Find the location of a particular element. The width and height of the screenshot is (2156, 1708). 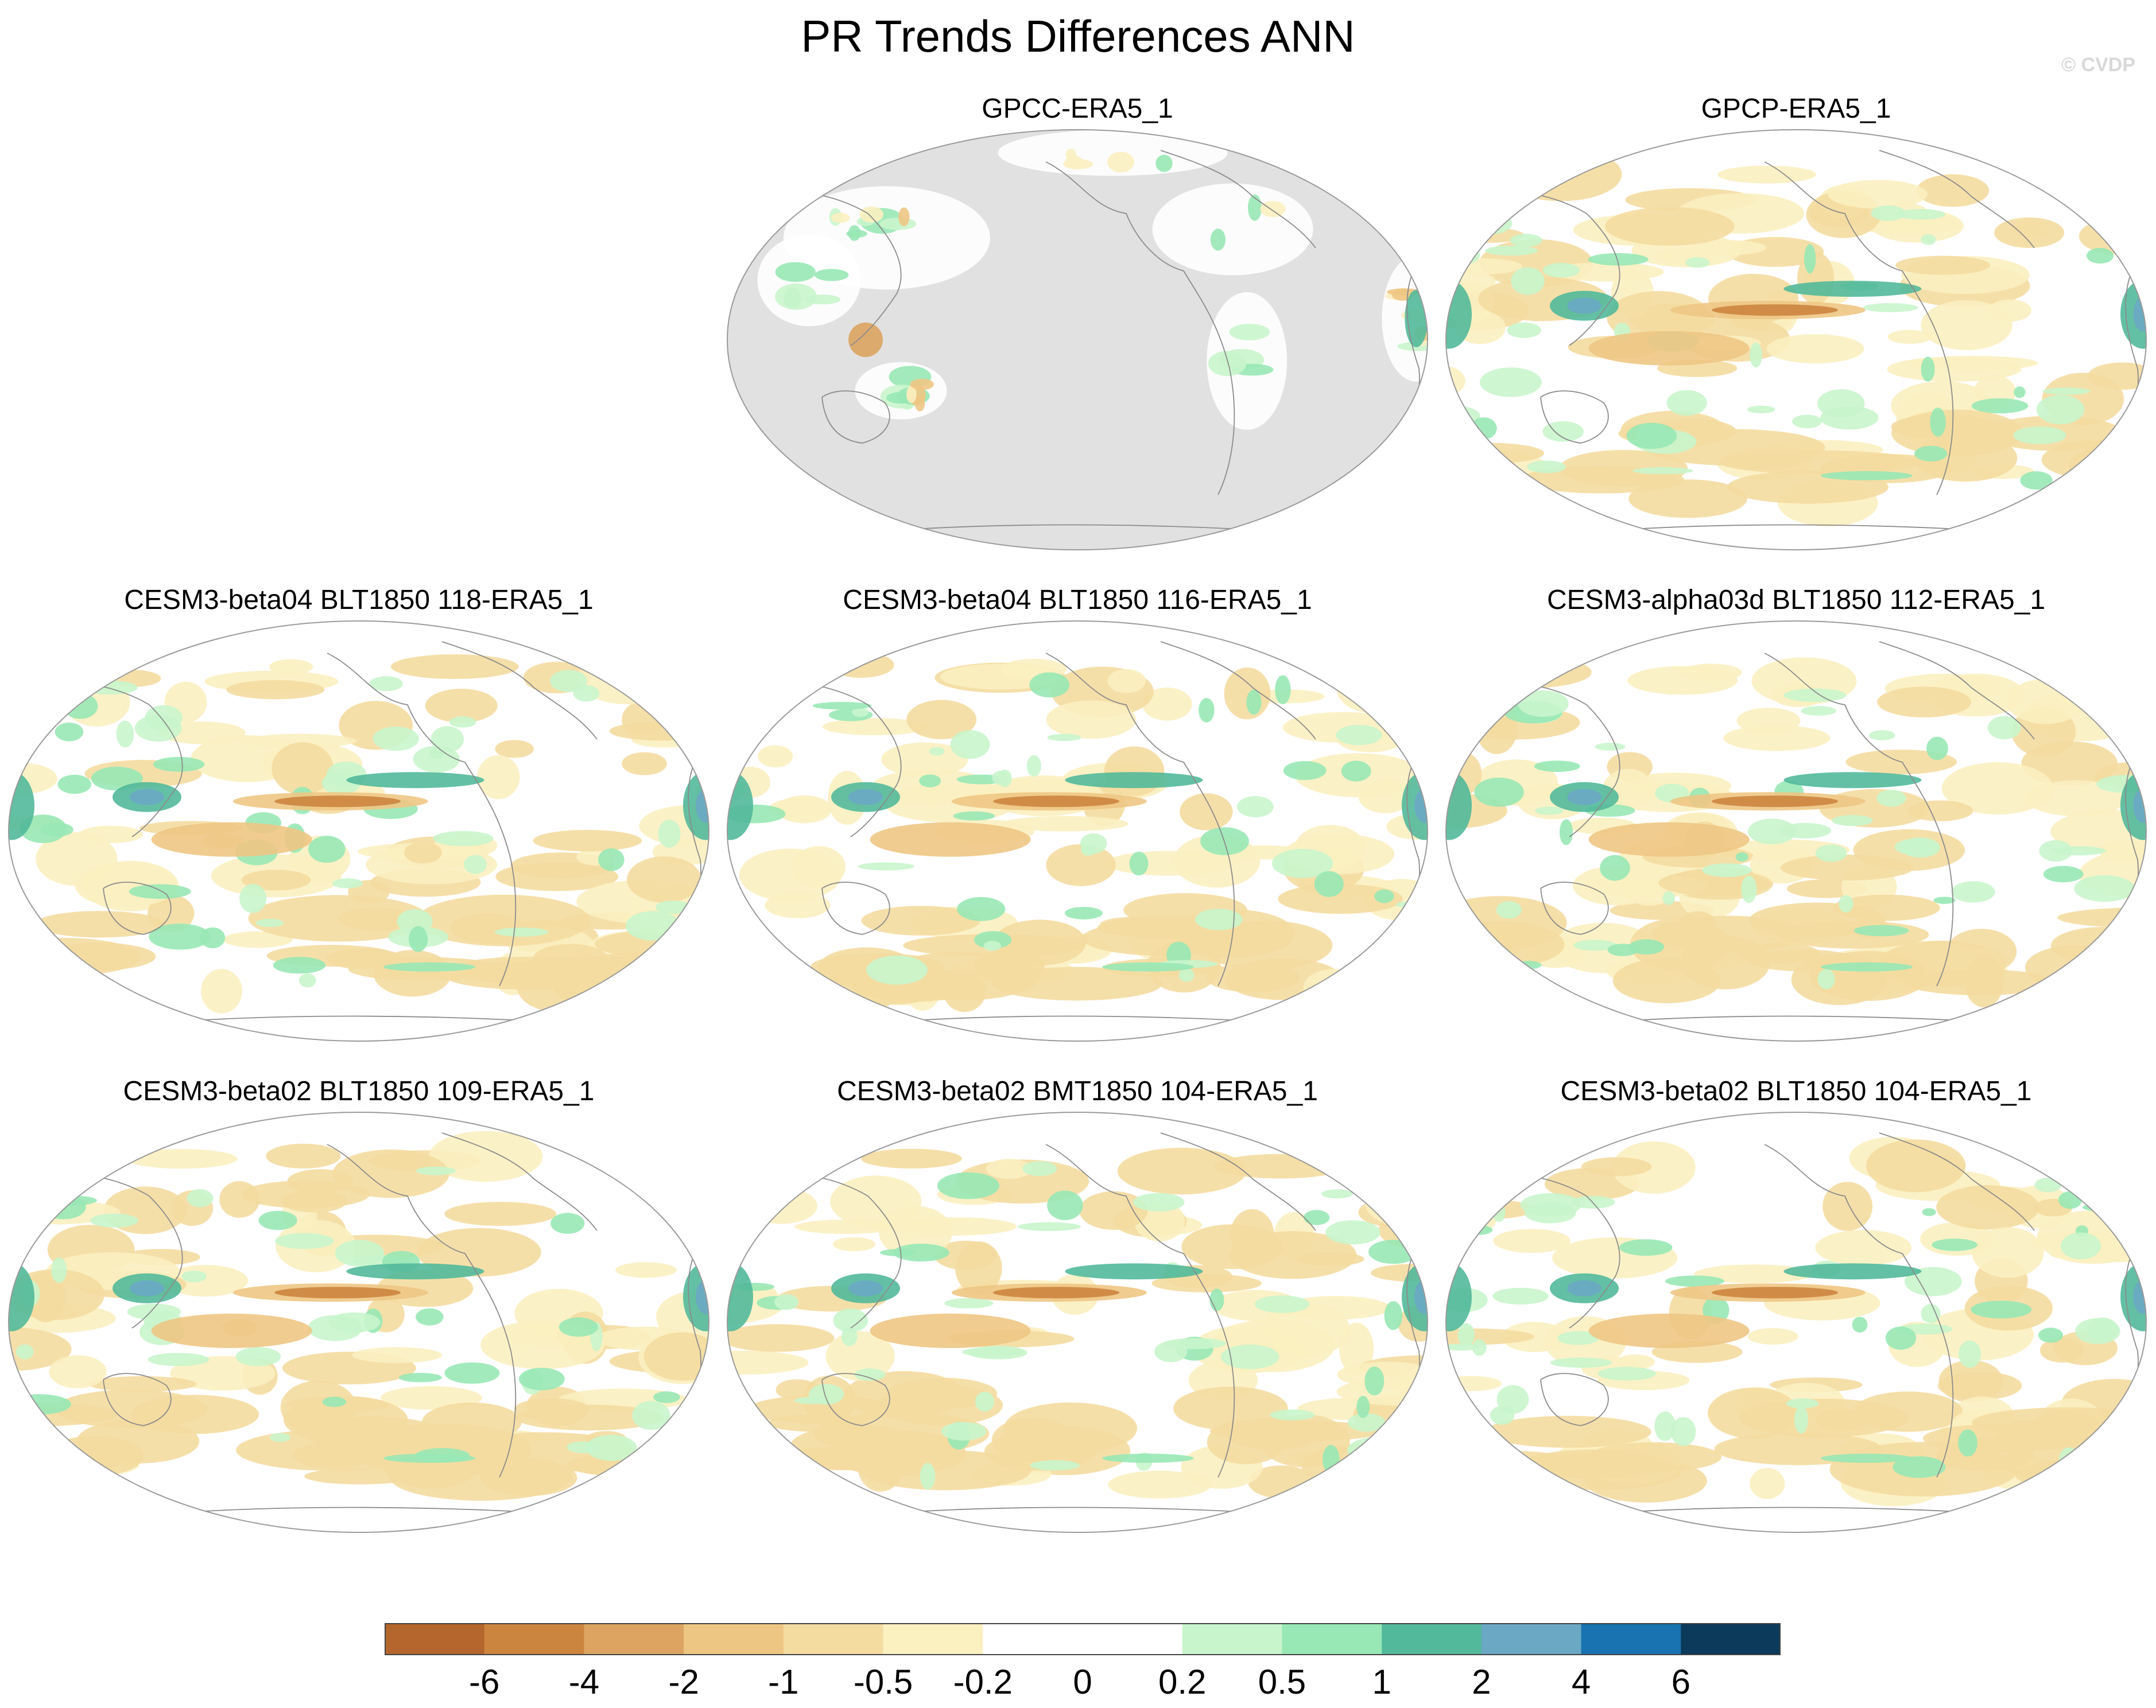

colorbar-swatches is located at coordinates (1083, 1639).